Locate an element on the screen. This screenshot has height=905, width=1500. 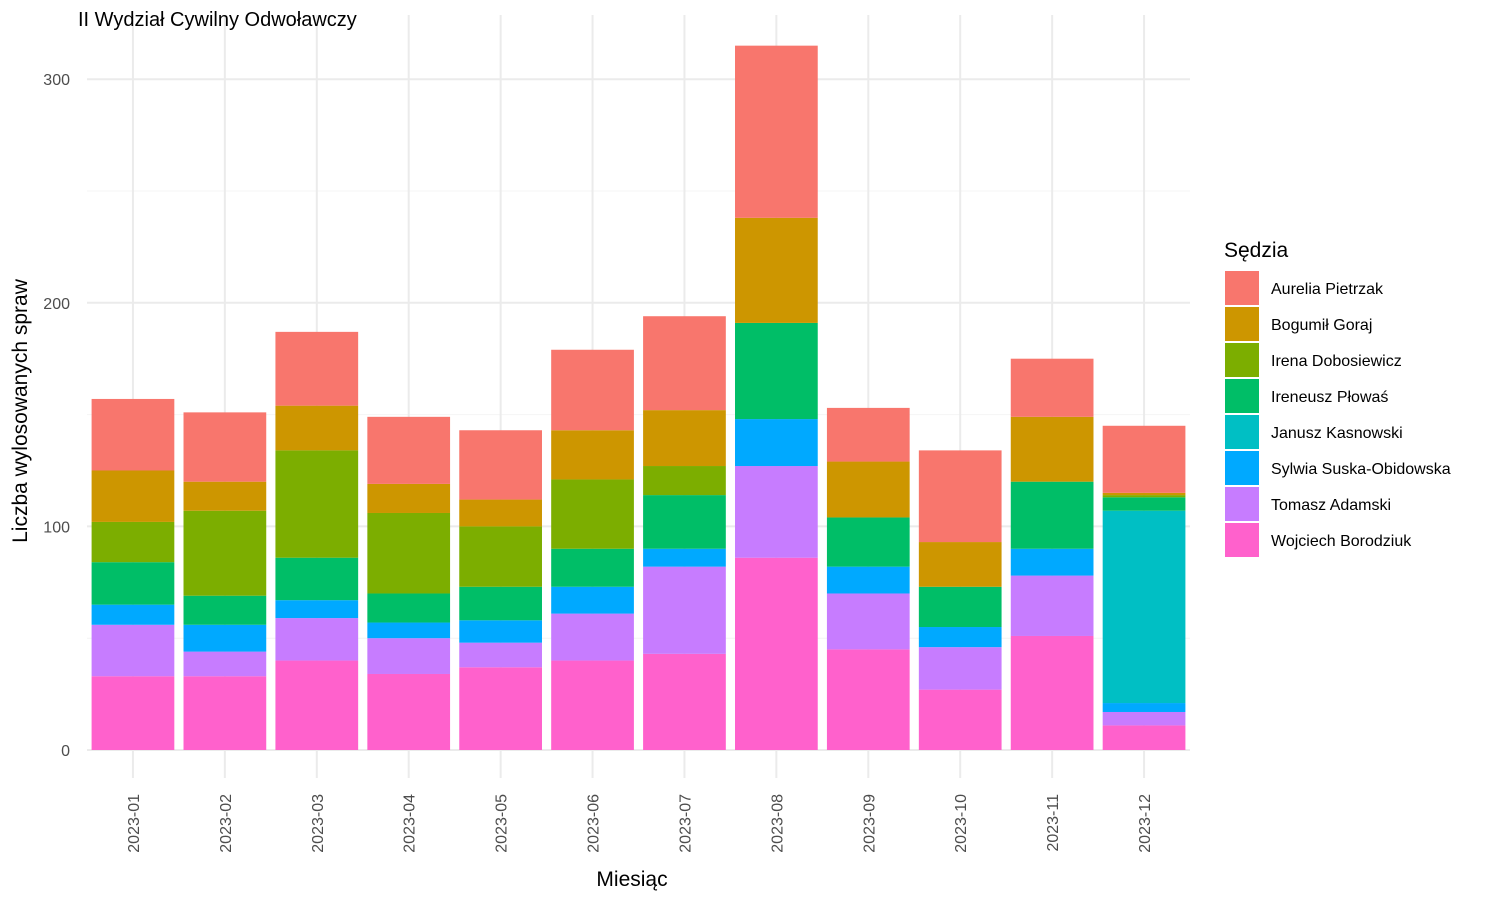
x-tick-label: 2023-12 is located at coordinates (1145, 823).